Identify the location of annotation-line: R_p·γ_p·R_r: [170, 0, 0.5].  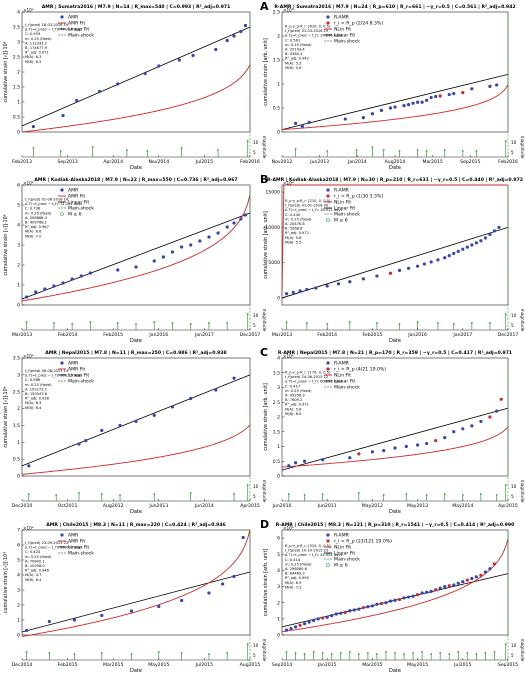
(308, 373).